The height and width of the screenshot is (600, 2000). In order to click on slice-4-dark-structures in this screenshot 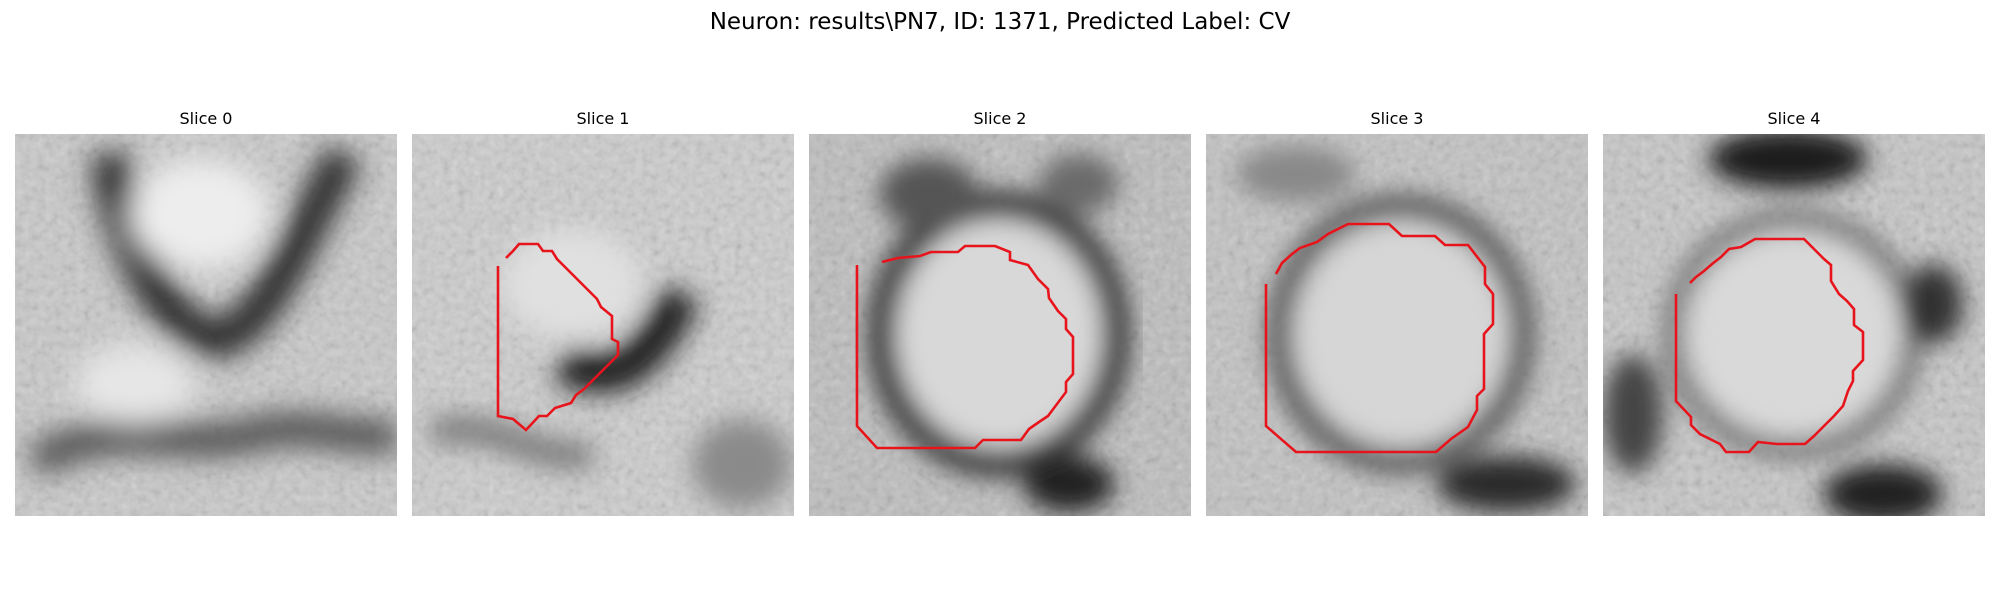, I will do `click(1783, 325)`.